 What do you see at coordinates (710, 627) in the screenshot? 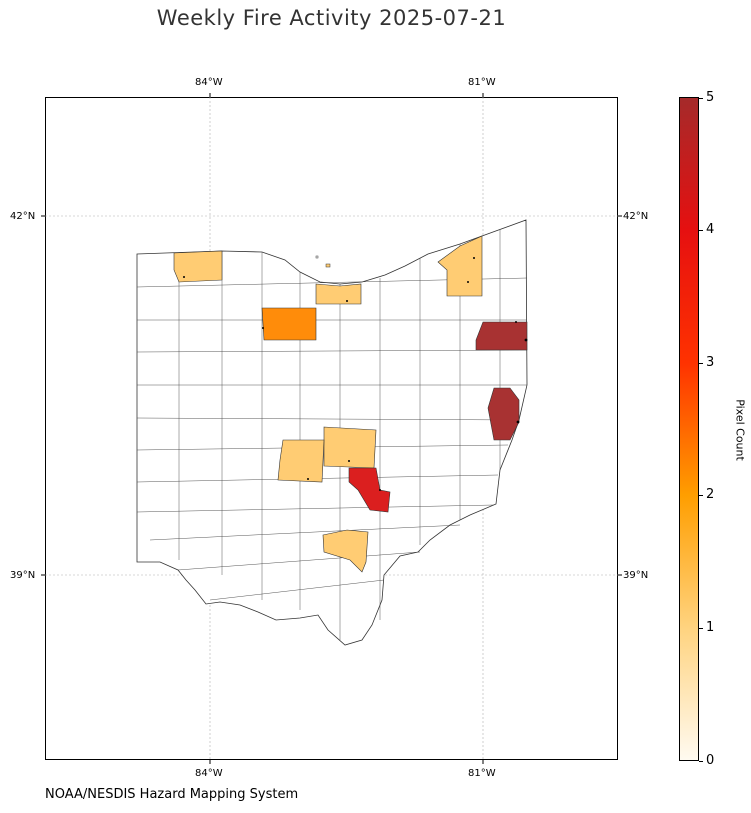
I see `colorbar-tick-1: 1` at bounding box center [710, 627].